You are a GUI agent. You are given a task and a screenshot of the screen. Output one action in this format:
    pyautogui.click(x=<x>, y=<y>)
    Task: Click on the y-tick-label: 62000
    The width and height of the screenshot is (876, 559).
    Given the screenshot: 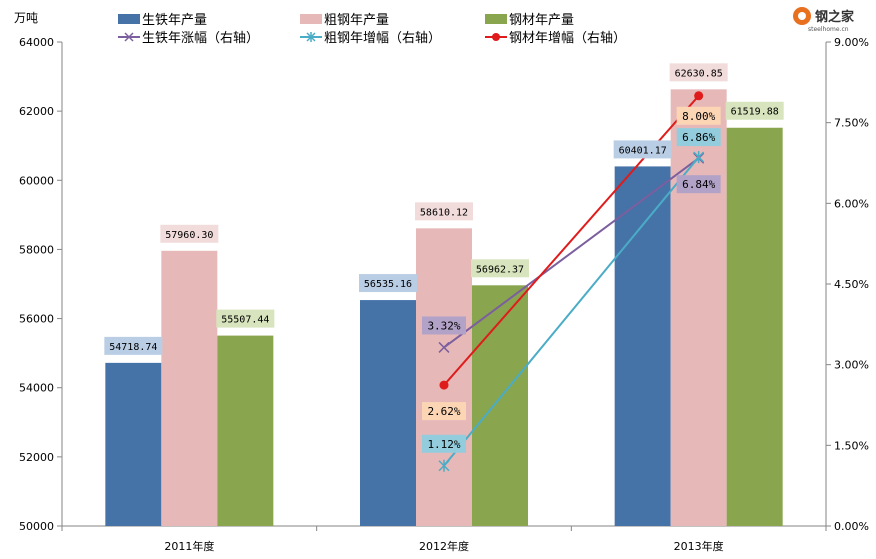 What is the action you would take?
    pyautogui.click(x=36, y=111)
    